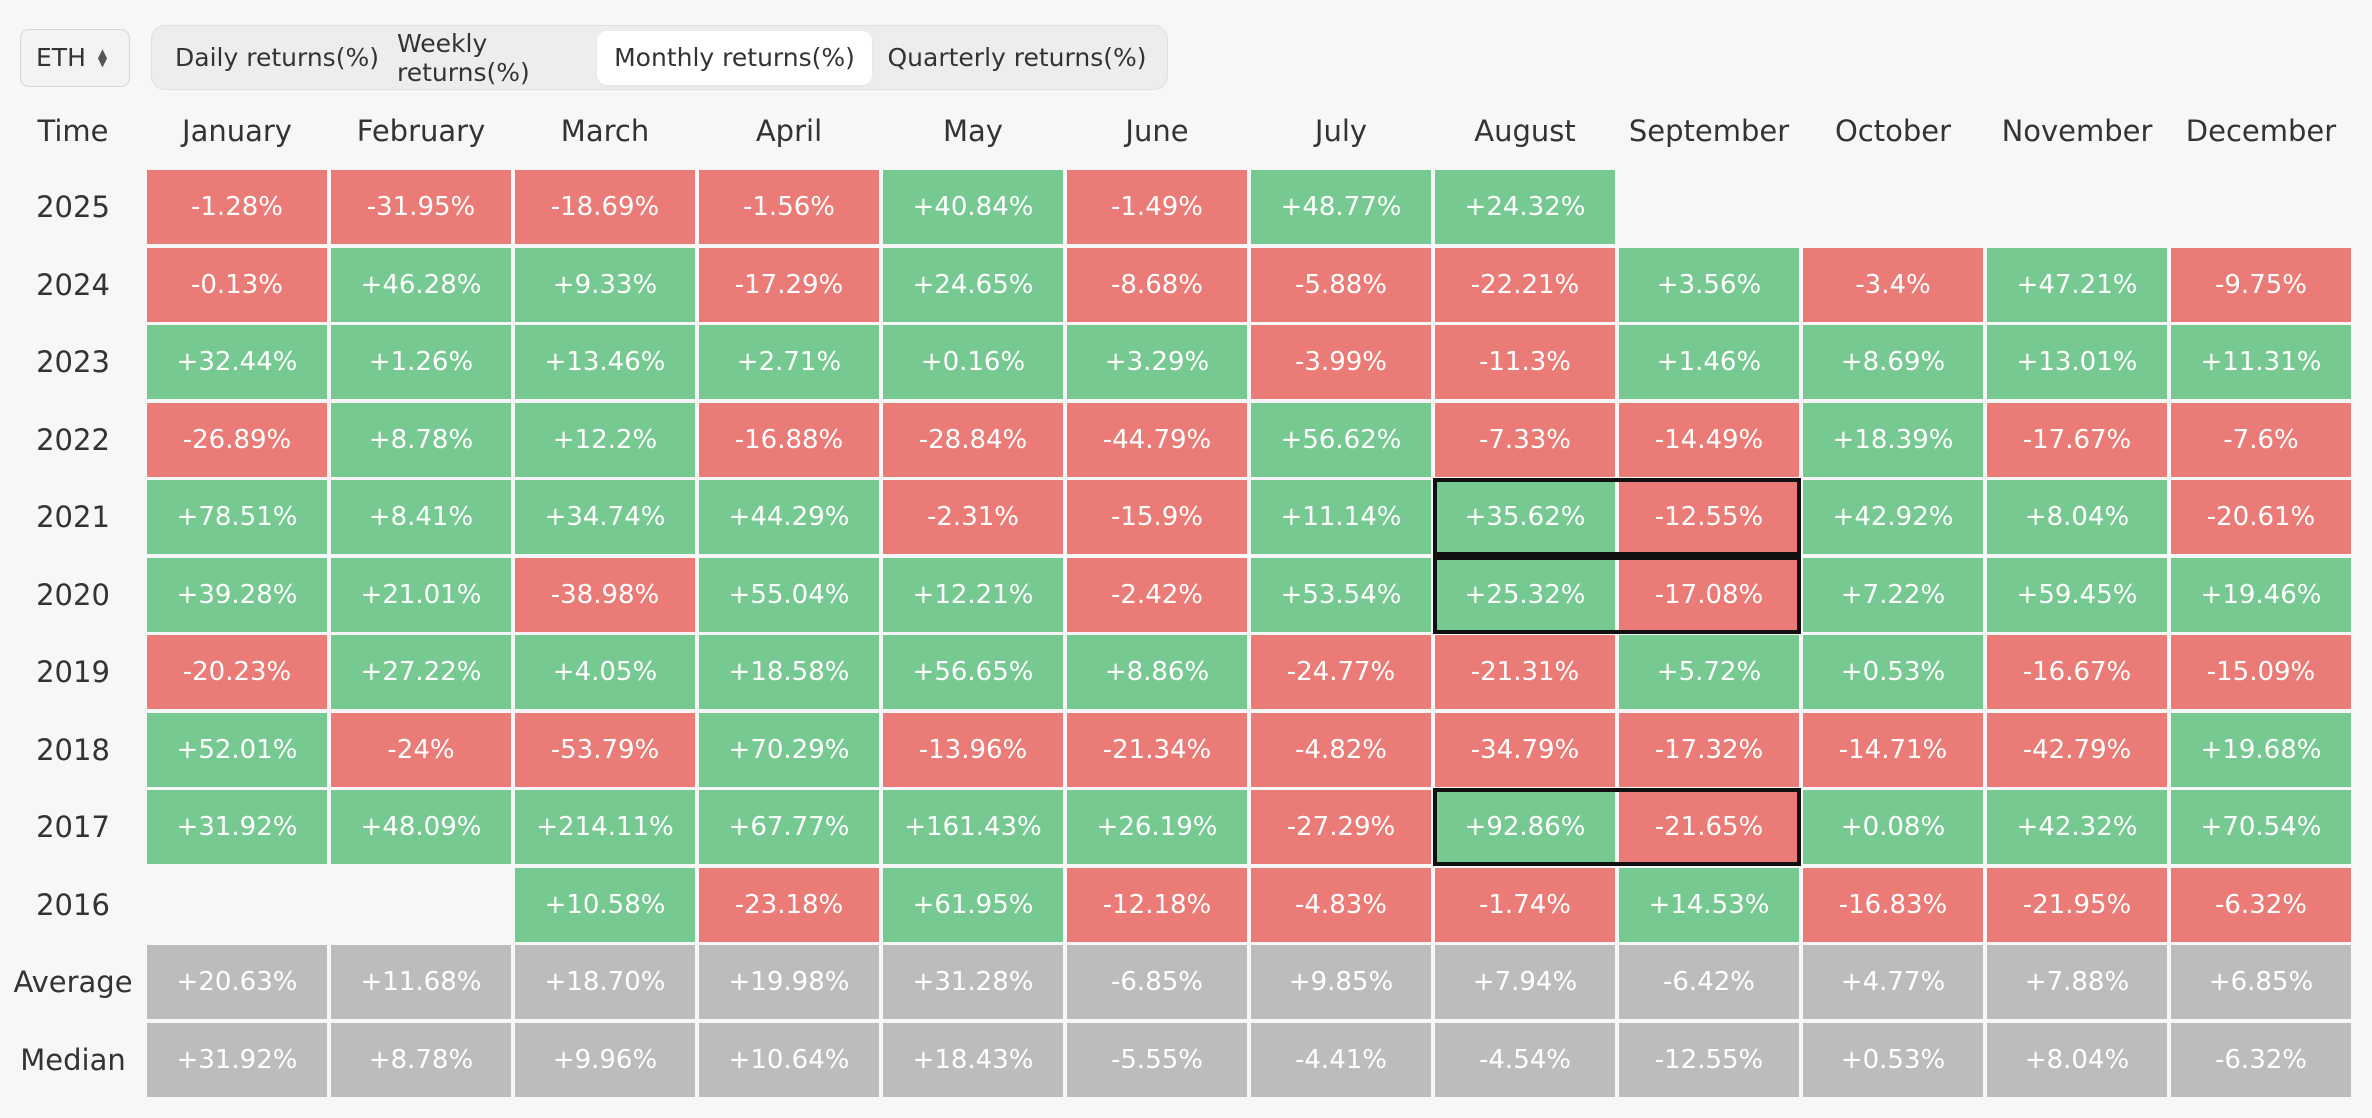 The height and width of the screenshot is (1118, 2372). What do you see at coordinates (421, 982) in the screenshot?
I see `return-cell: +11.68%` at bounding box center [421, 982].